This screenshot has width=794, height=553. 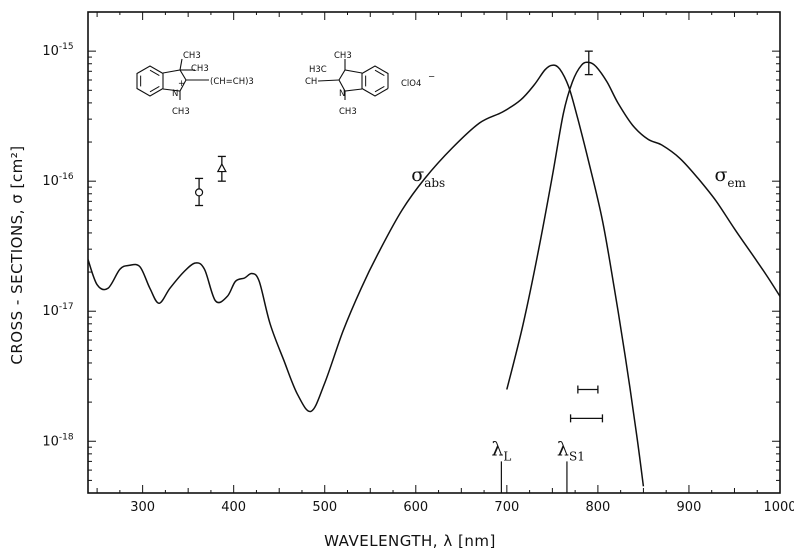 I want to click on data-point-circle, so click(x=199, y=192).